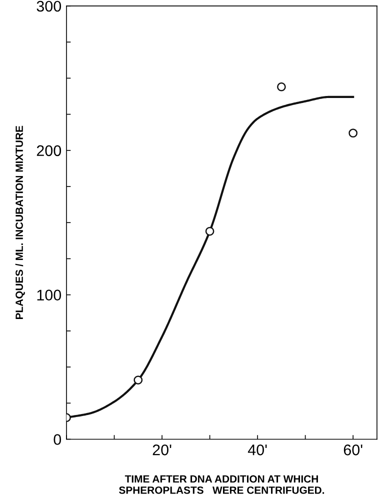 This screenshot has height=498, width=380. Describe the element at coordinates (49, 150) in the screenshot. I see `y-tick-label: 200` at that location.